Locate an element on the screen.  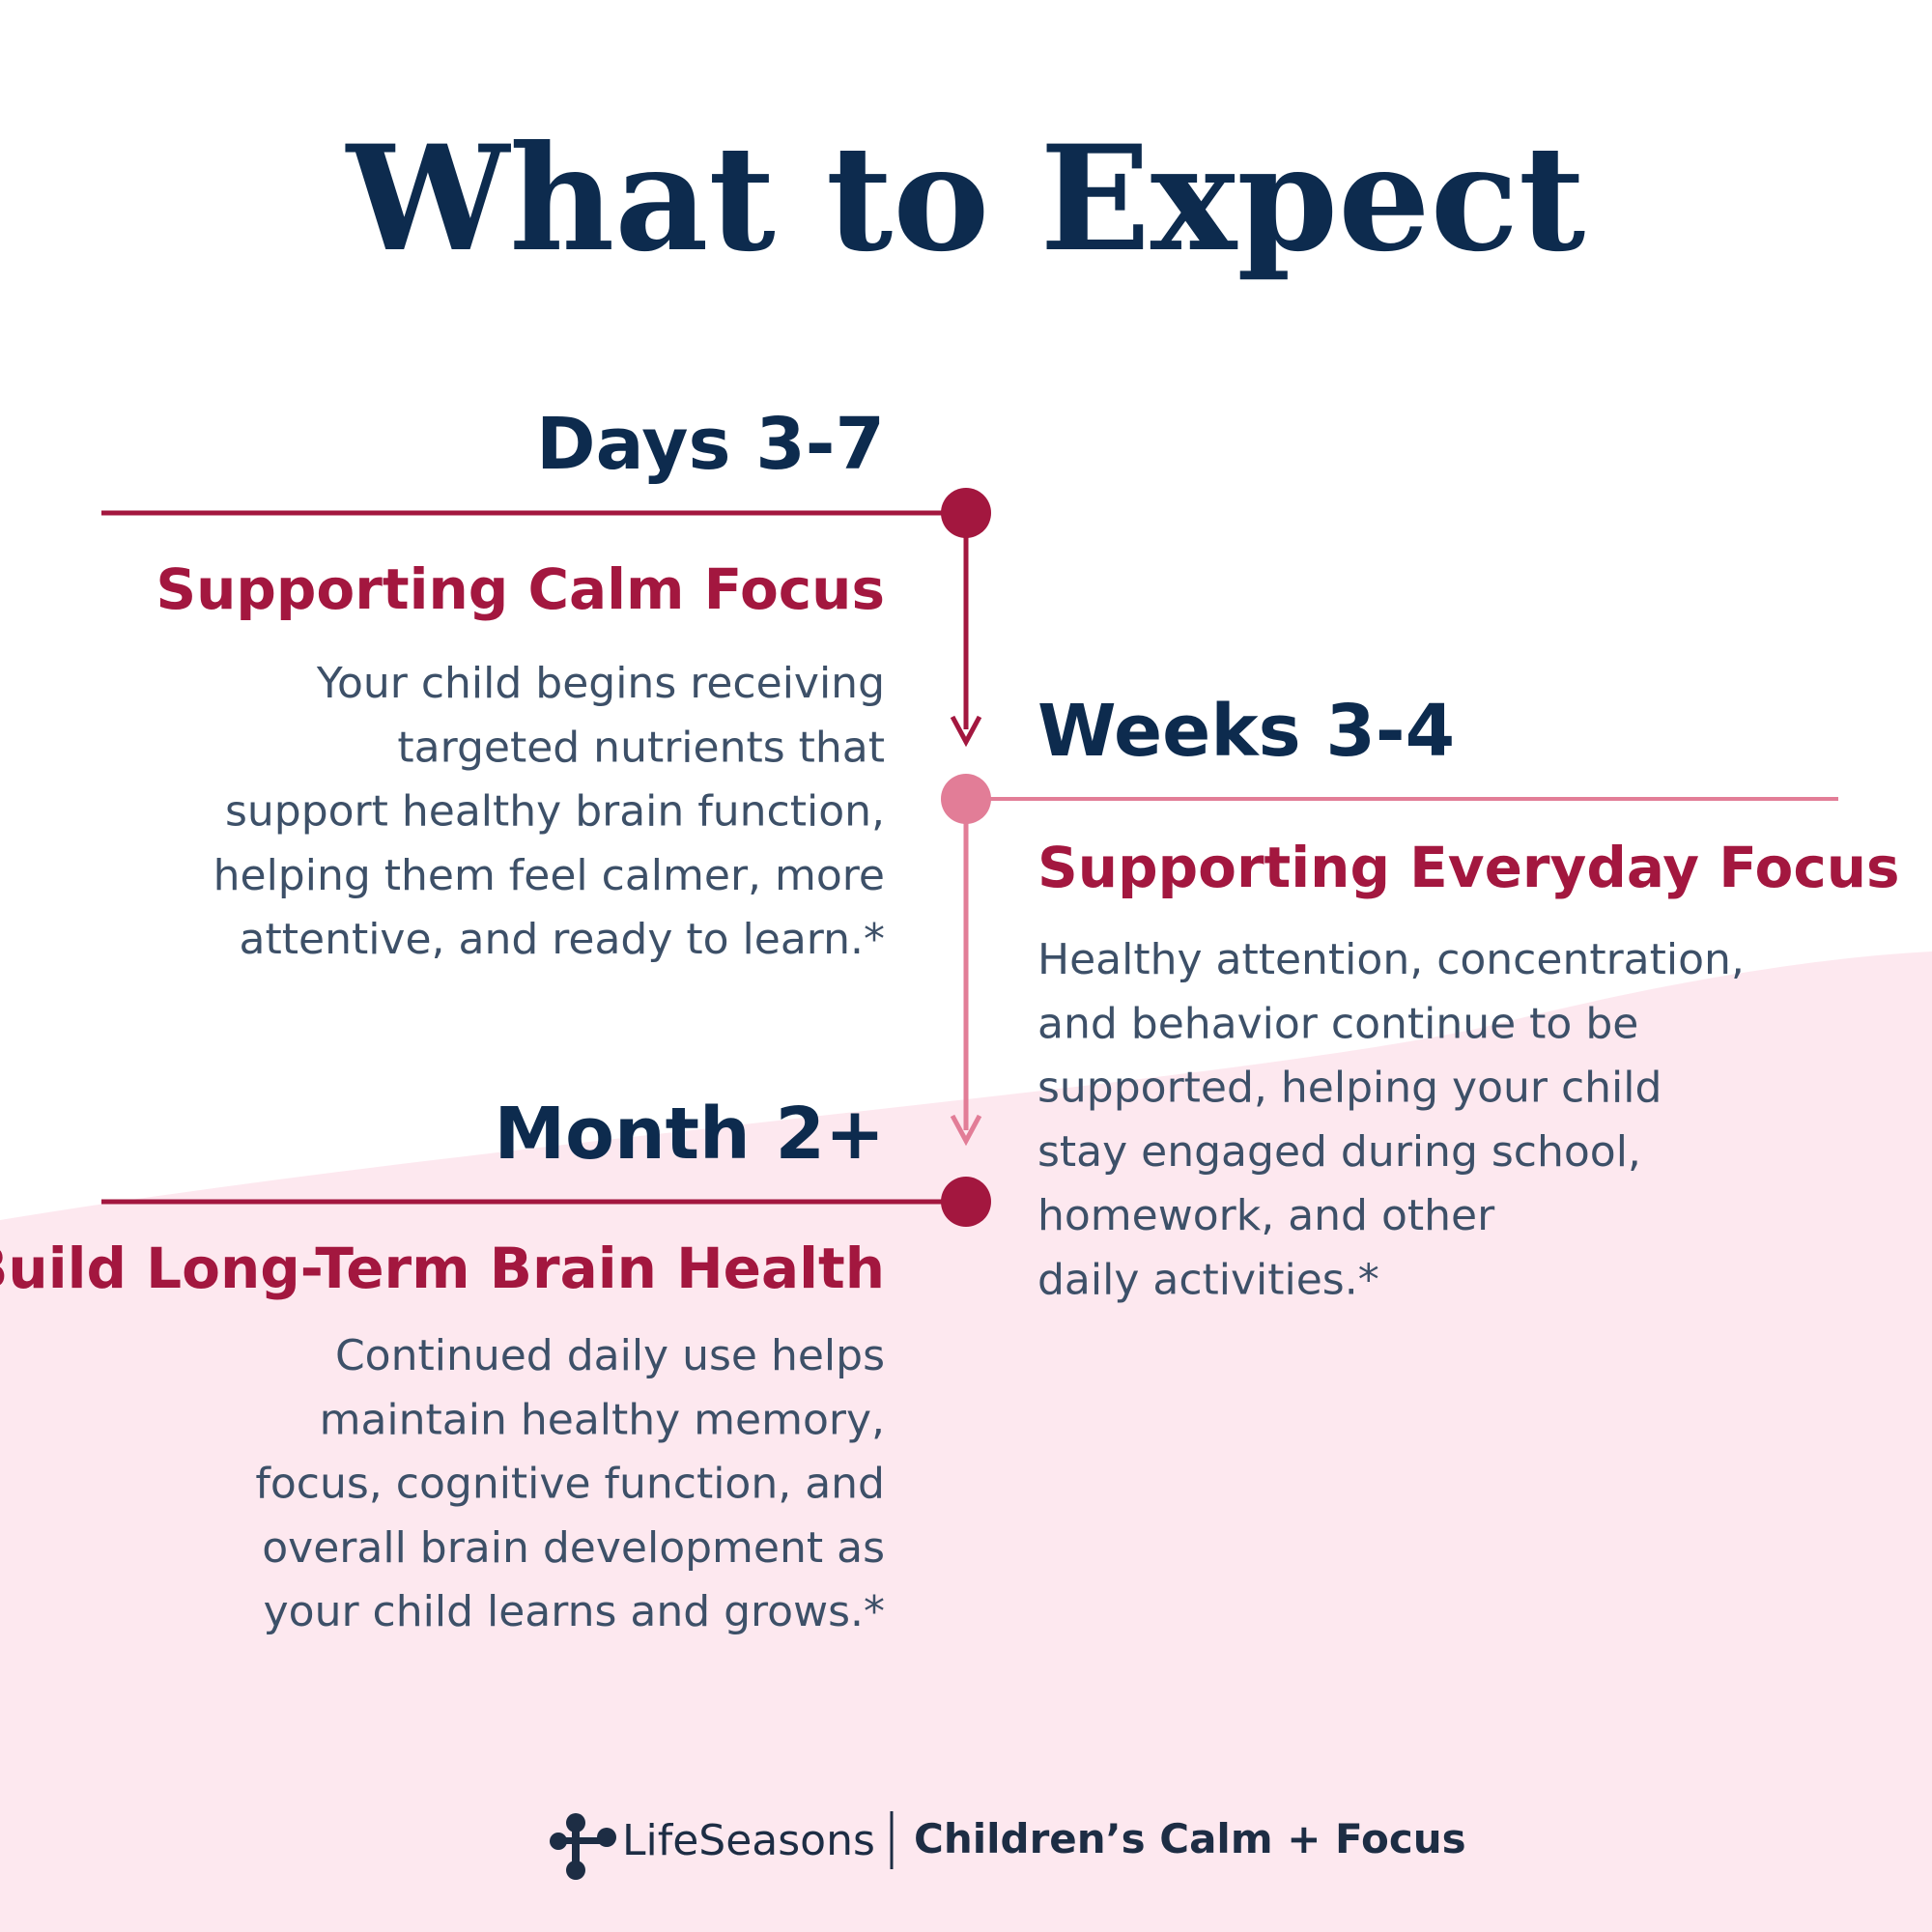
milestone-body-line: and behavior continue to be is located at coordinates (1337, 1024).